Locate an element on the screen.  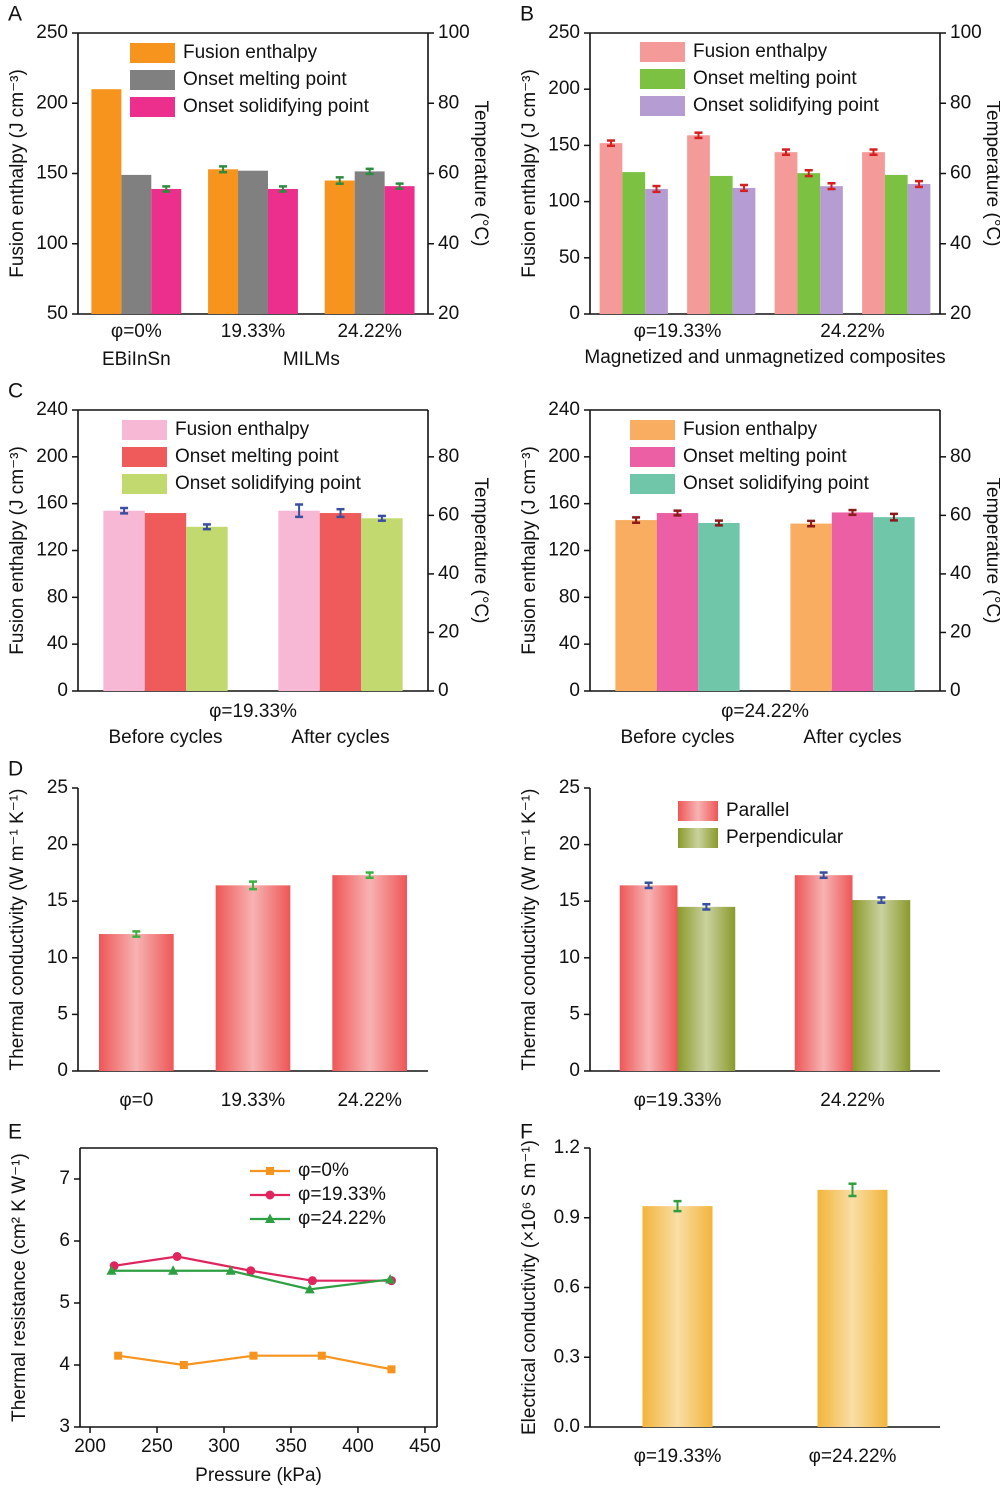
x-tick-label: 450 is located at coordinates (425, 1446).